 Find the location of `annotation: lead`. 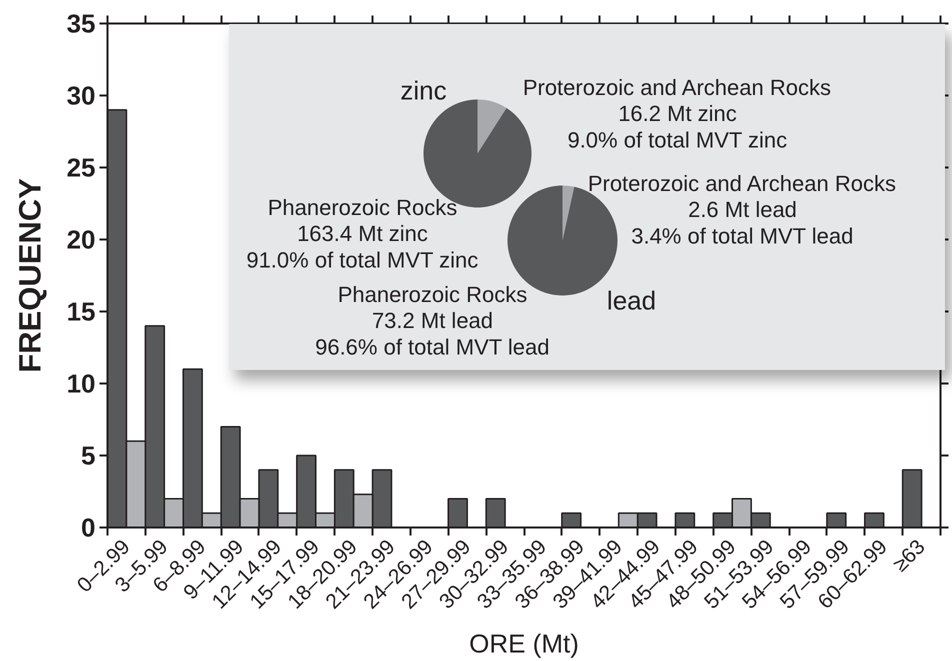

annotation: lead is located at coordinates (631, 301).